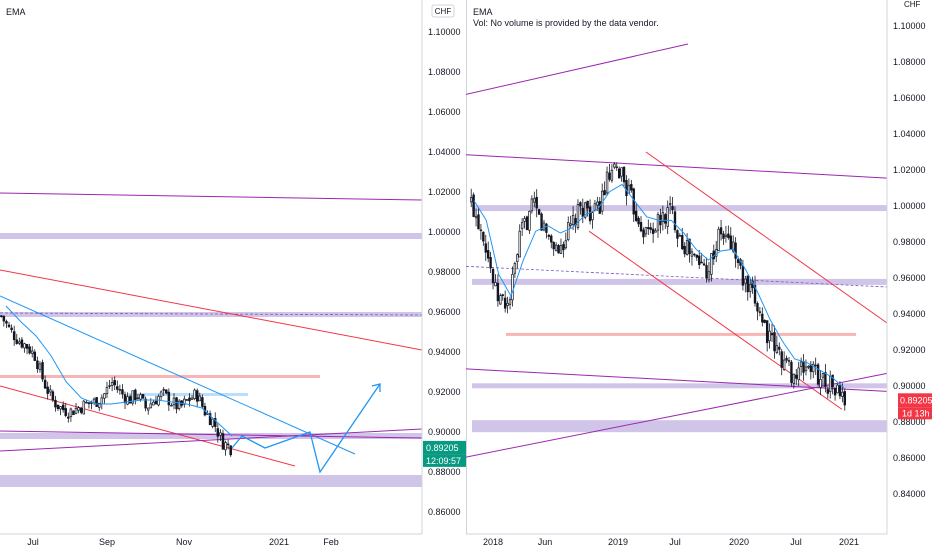 This screenshot has height=550, width=932. What do you see at coordinates (909, 386) in the screenshot?
I see `right-y-tick: 0.90000` at bounding box center [909, 386].